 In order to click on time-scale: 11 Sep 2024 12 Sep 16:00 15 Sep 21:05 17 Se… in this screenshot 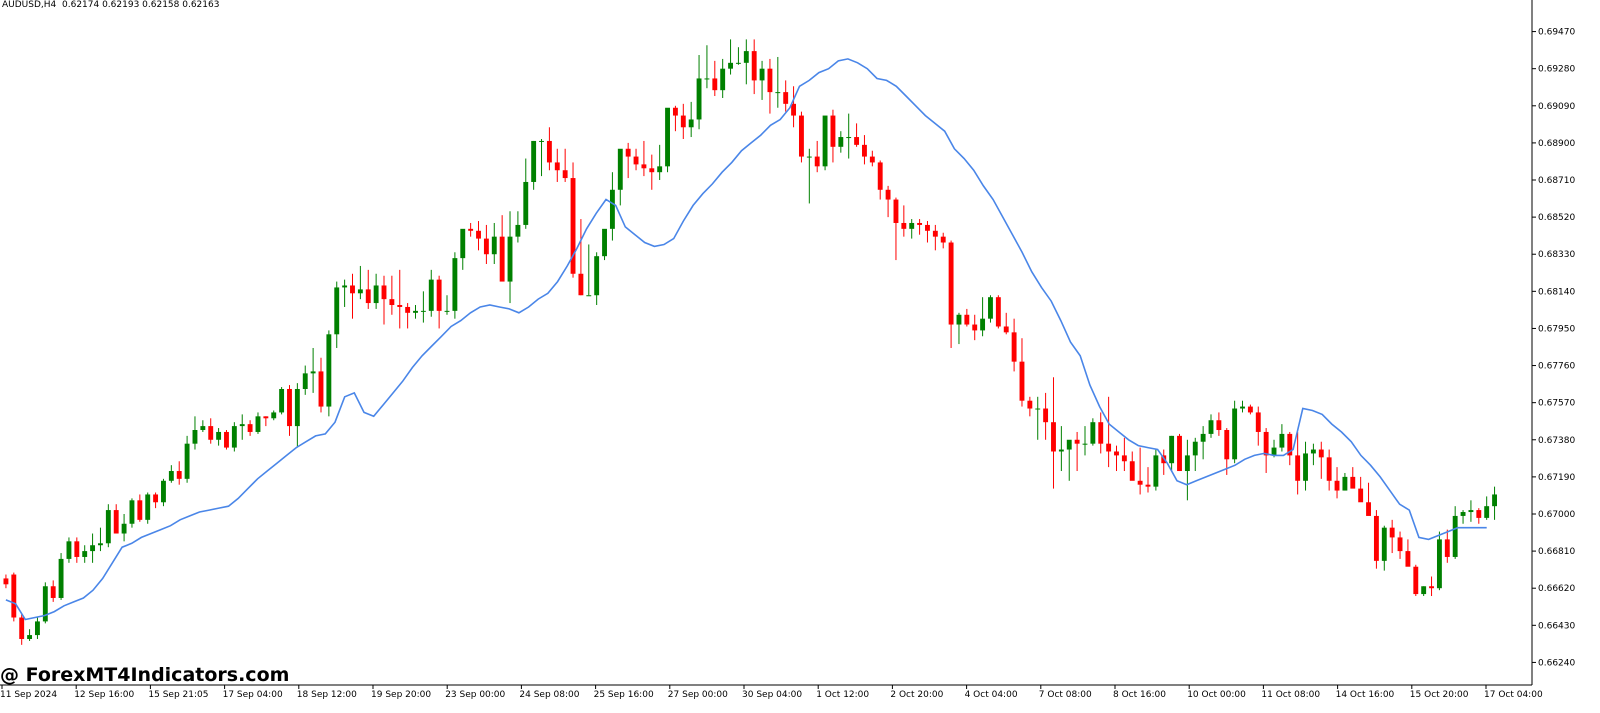, I will do `click(771, 692)`.